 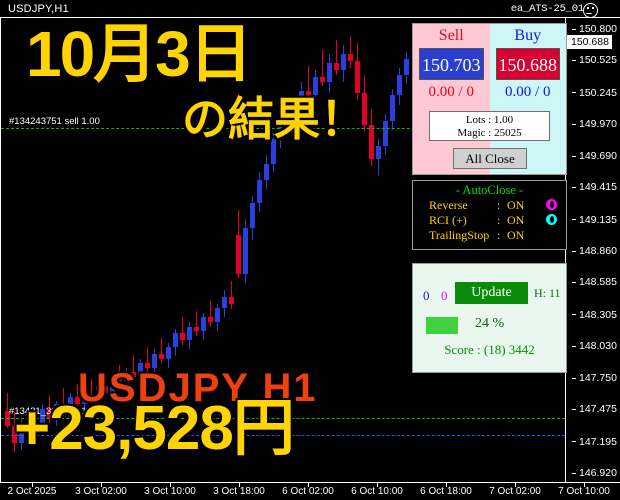 I want to click on price-tick-label: 147.750, so click(x=594, y=378).